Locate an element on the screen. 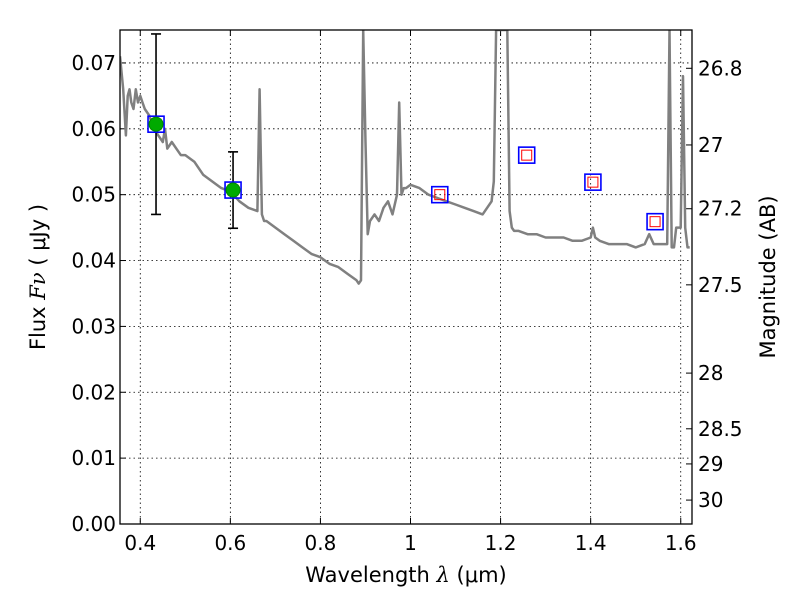 The image size is (800, 600). x-tick-label: 1.6 is located at coordinates (681, 543).